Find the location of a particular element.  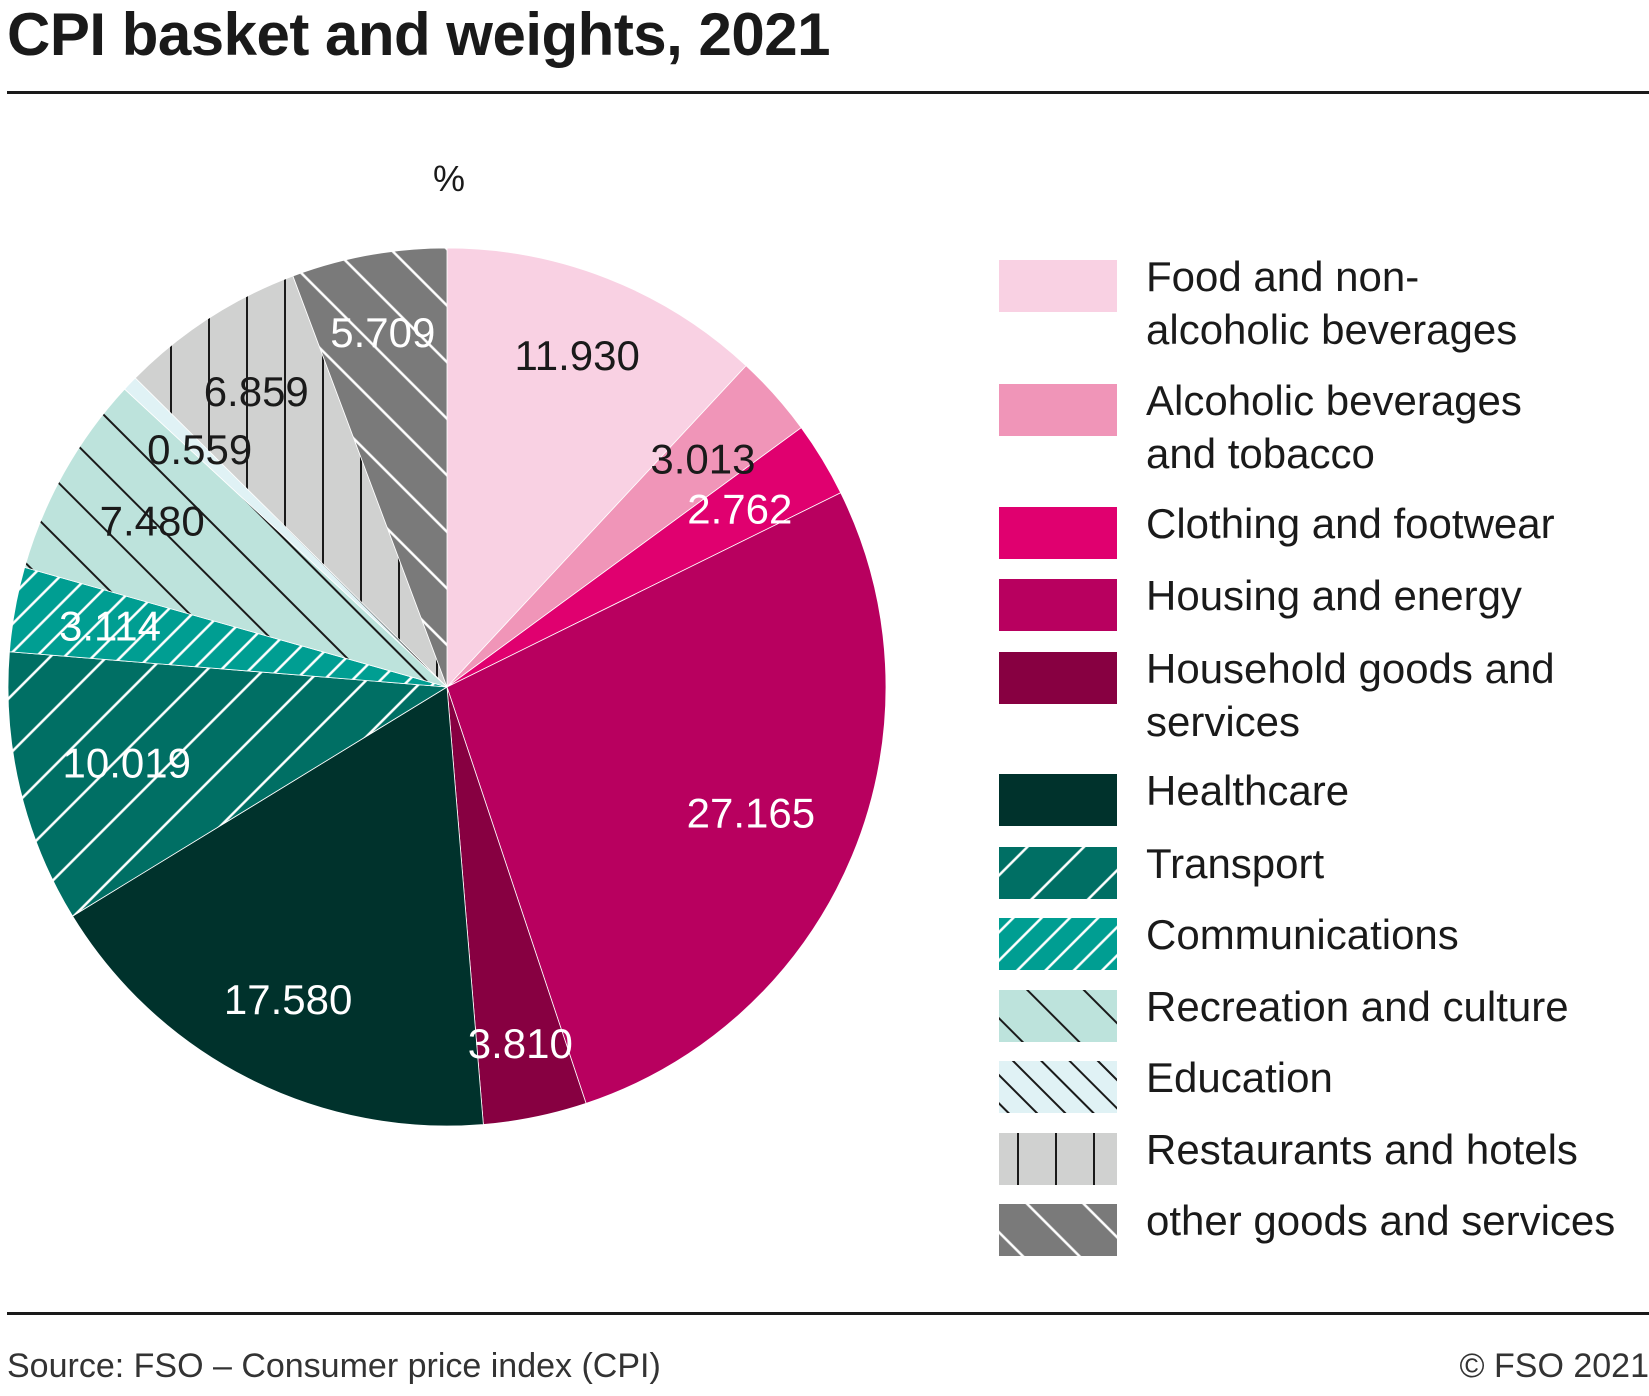

legend-item-transport: Transport is located at coordinates (1161, 869).